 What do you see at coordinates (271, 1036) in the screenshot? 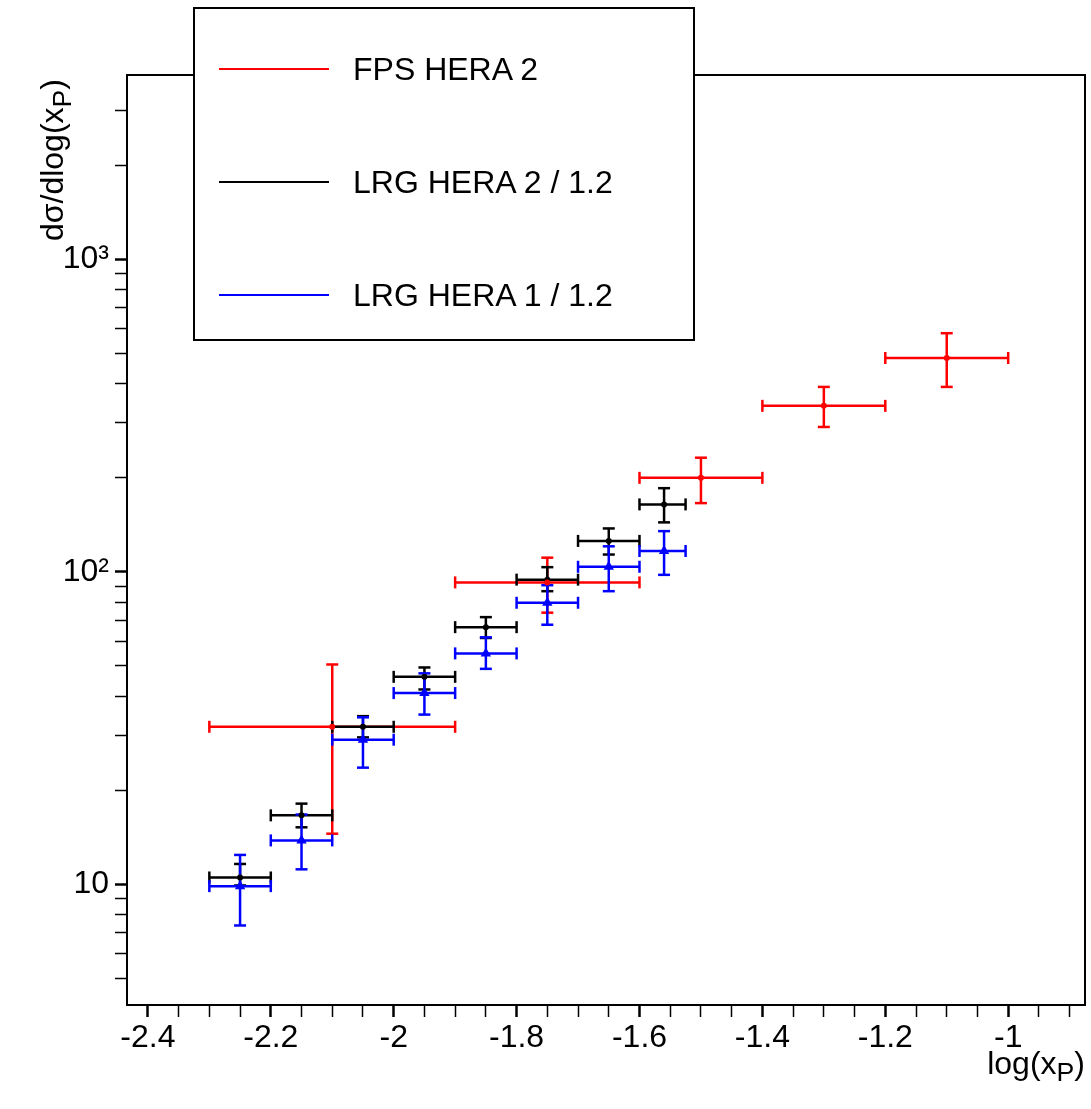
I see `x-tick-label: -2.2` at bounding box center [271, 1036].